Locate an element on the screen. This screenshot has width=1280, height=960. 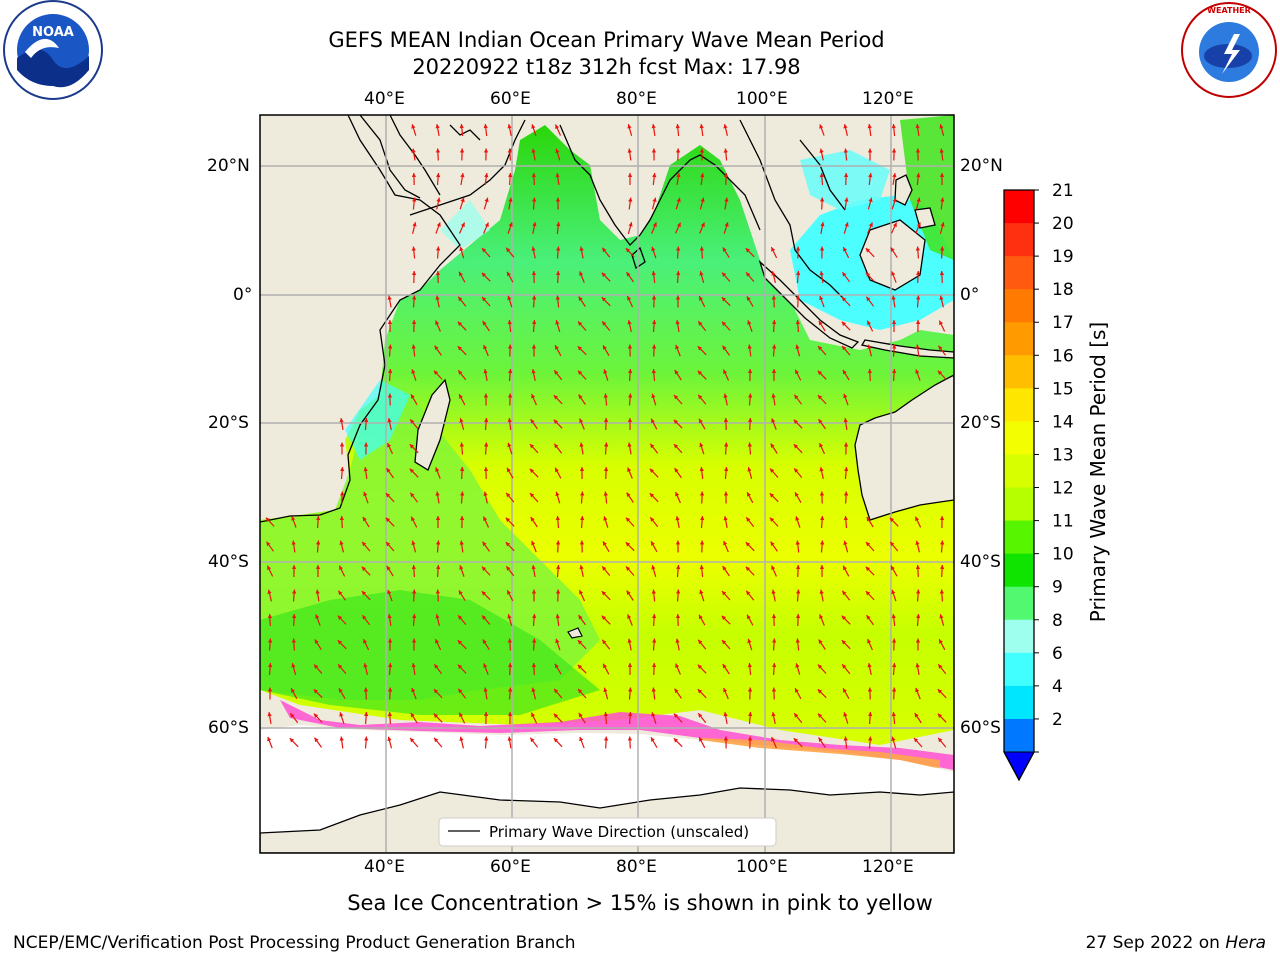
borneo-coast is located at coordinates (892, 255).